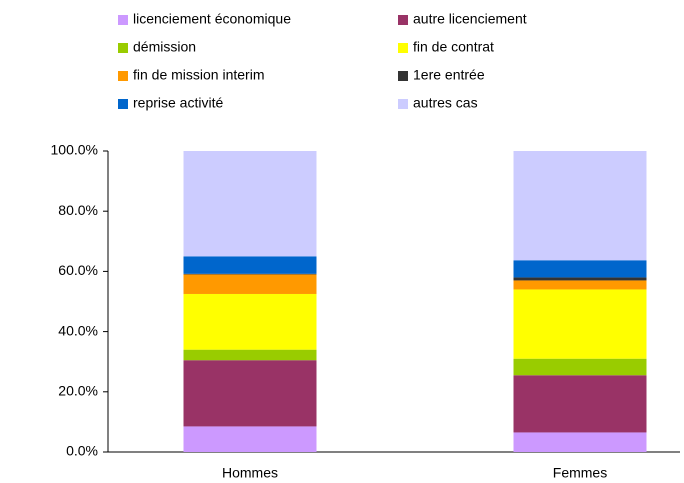  Describe the element at coordinates (78, 210) in the screenshot. I see `y-tick-label: 80.0%` at that location.